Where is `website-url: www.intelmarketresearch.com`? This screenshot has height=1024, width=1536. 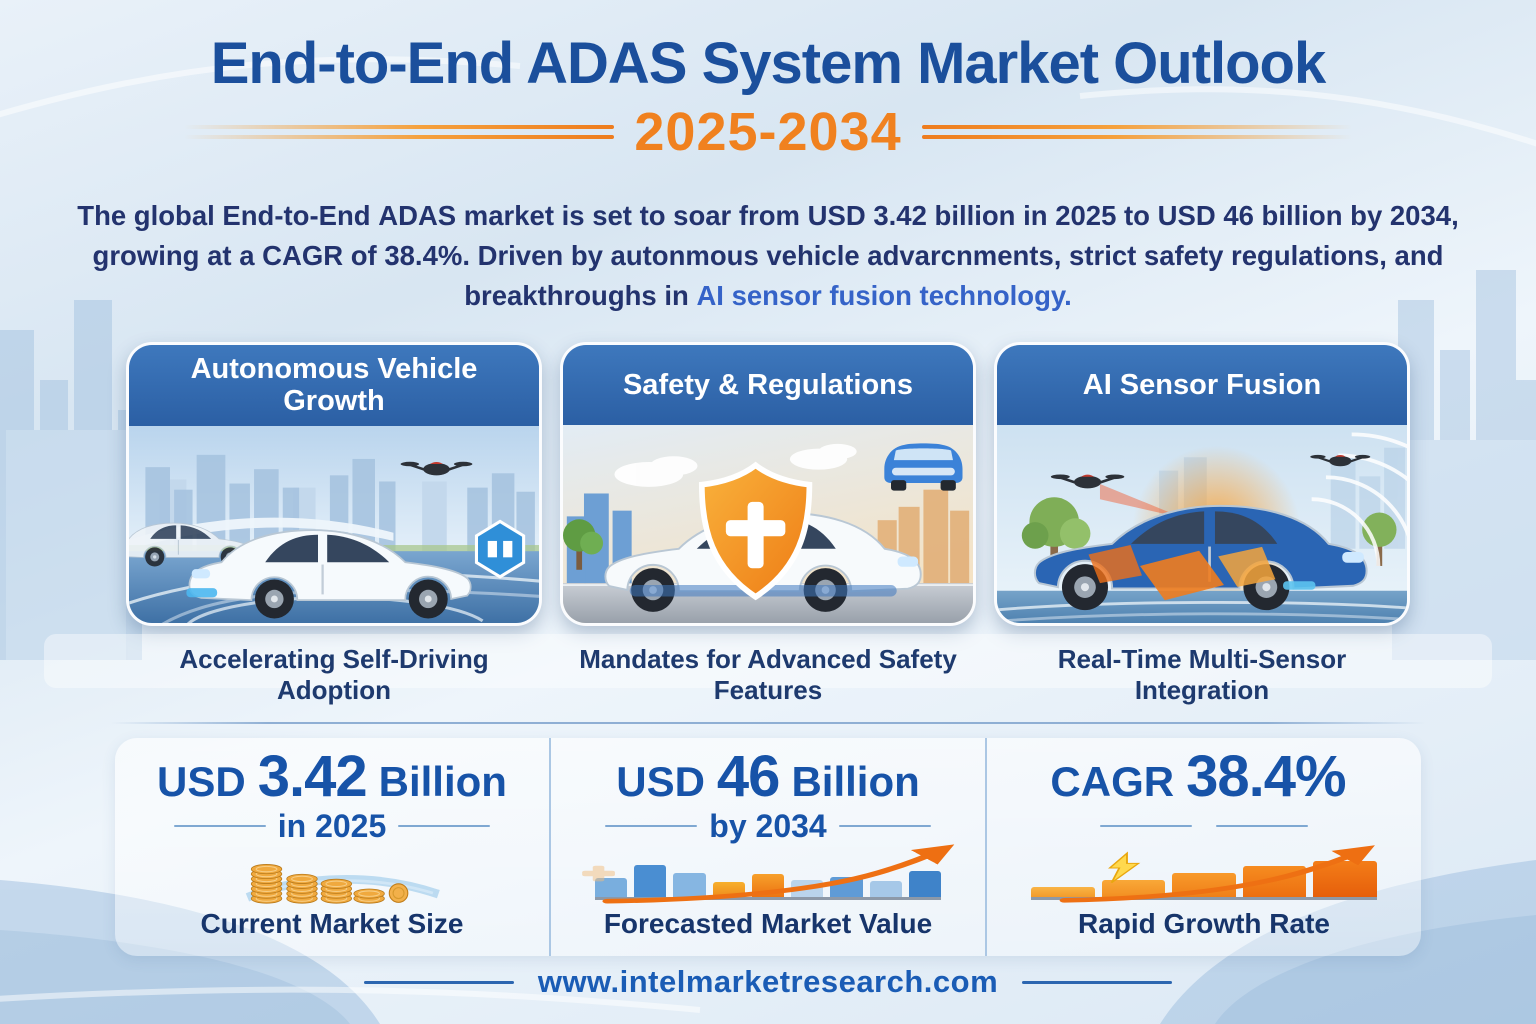 website-url: www.intelmarketresearch.com is located at coordinates (768, 981).